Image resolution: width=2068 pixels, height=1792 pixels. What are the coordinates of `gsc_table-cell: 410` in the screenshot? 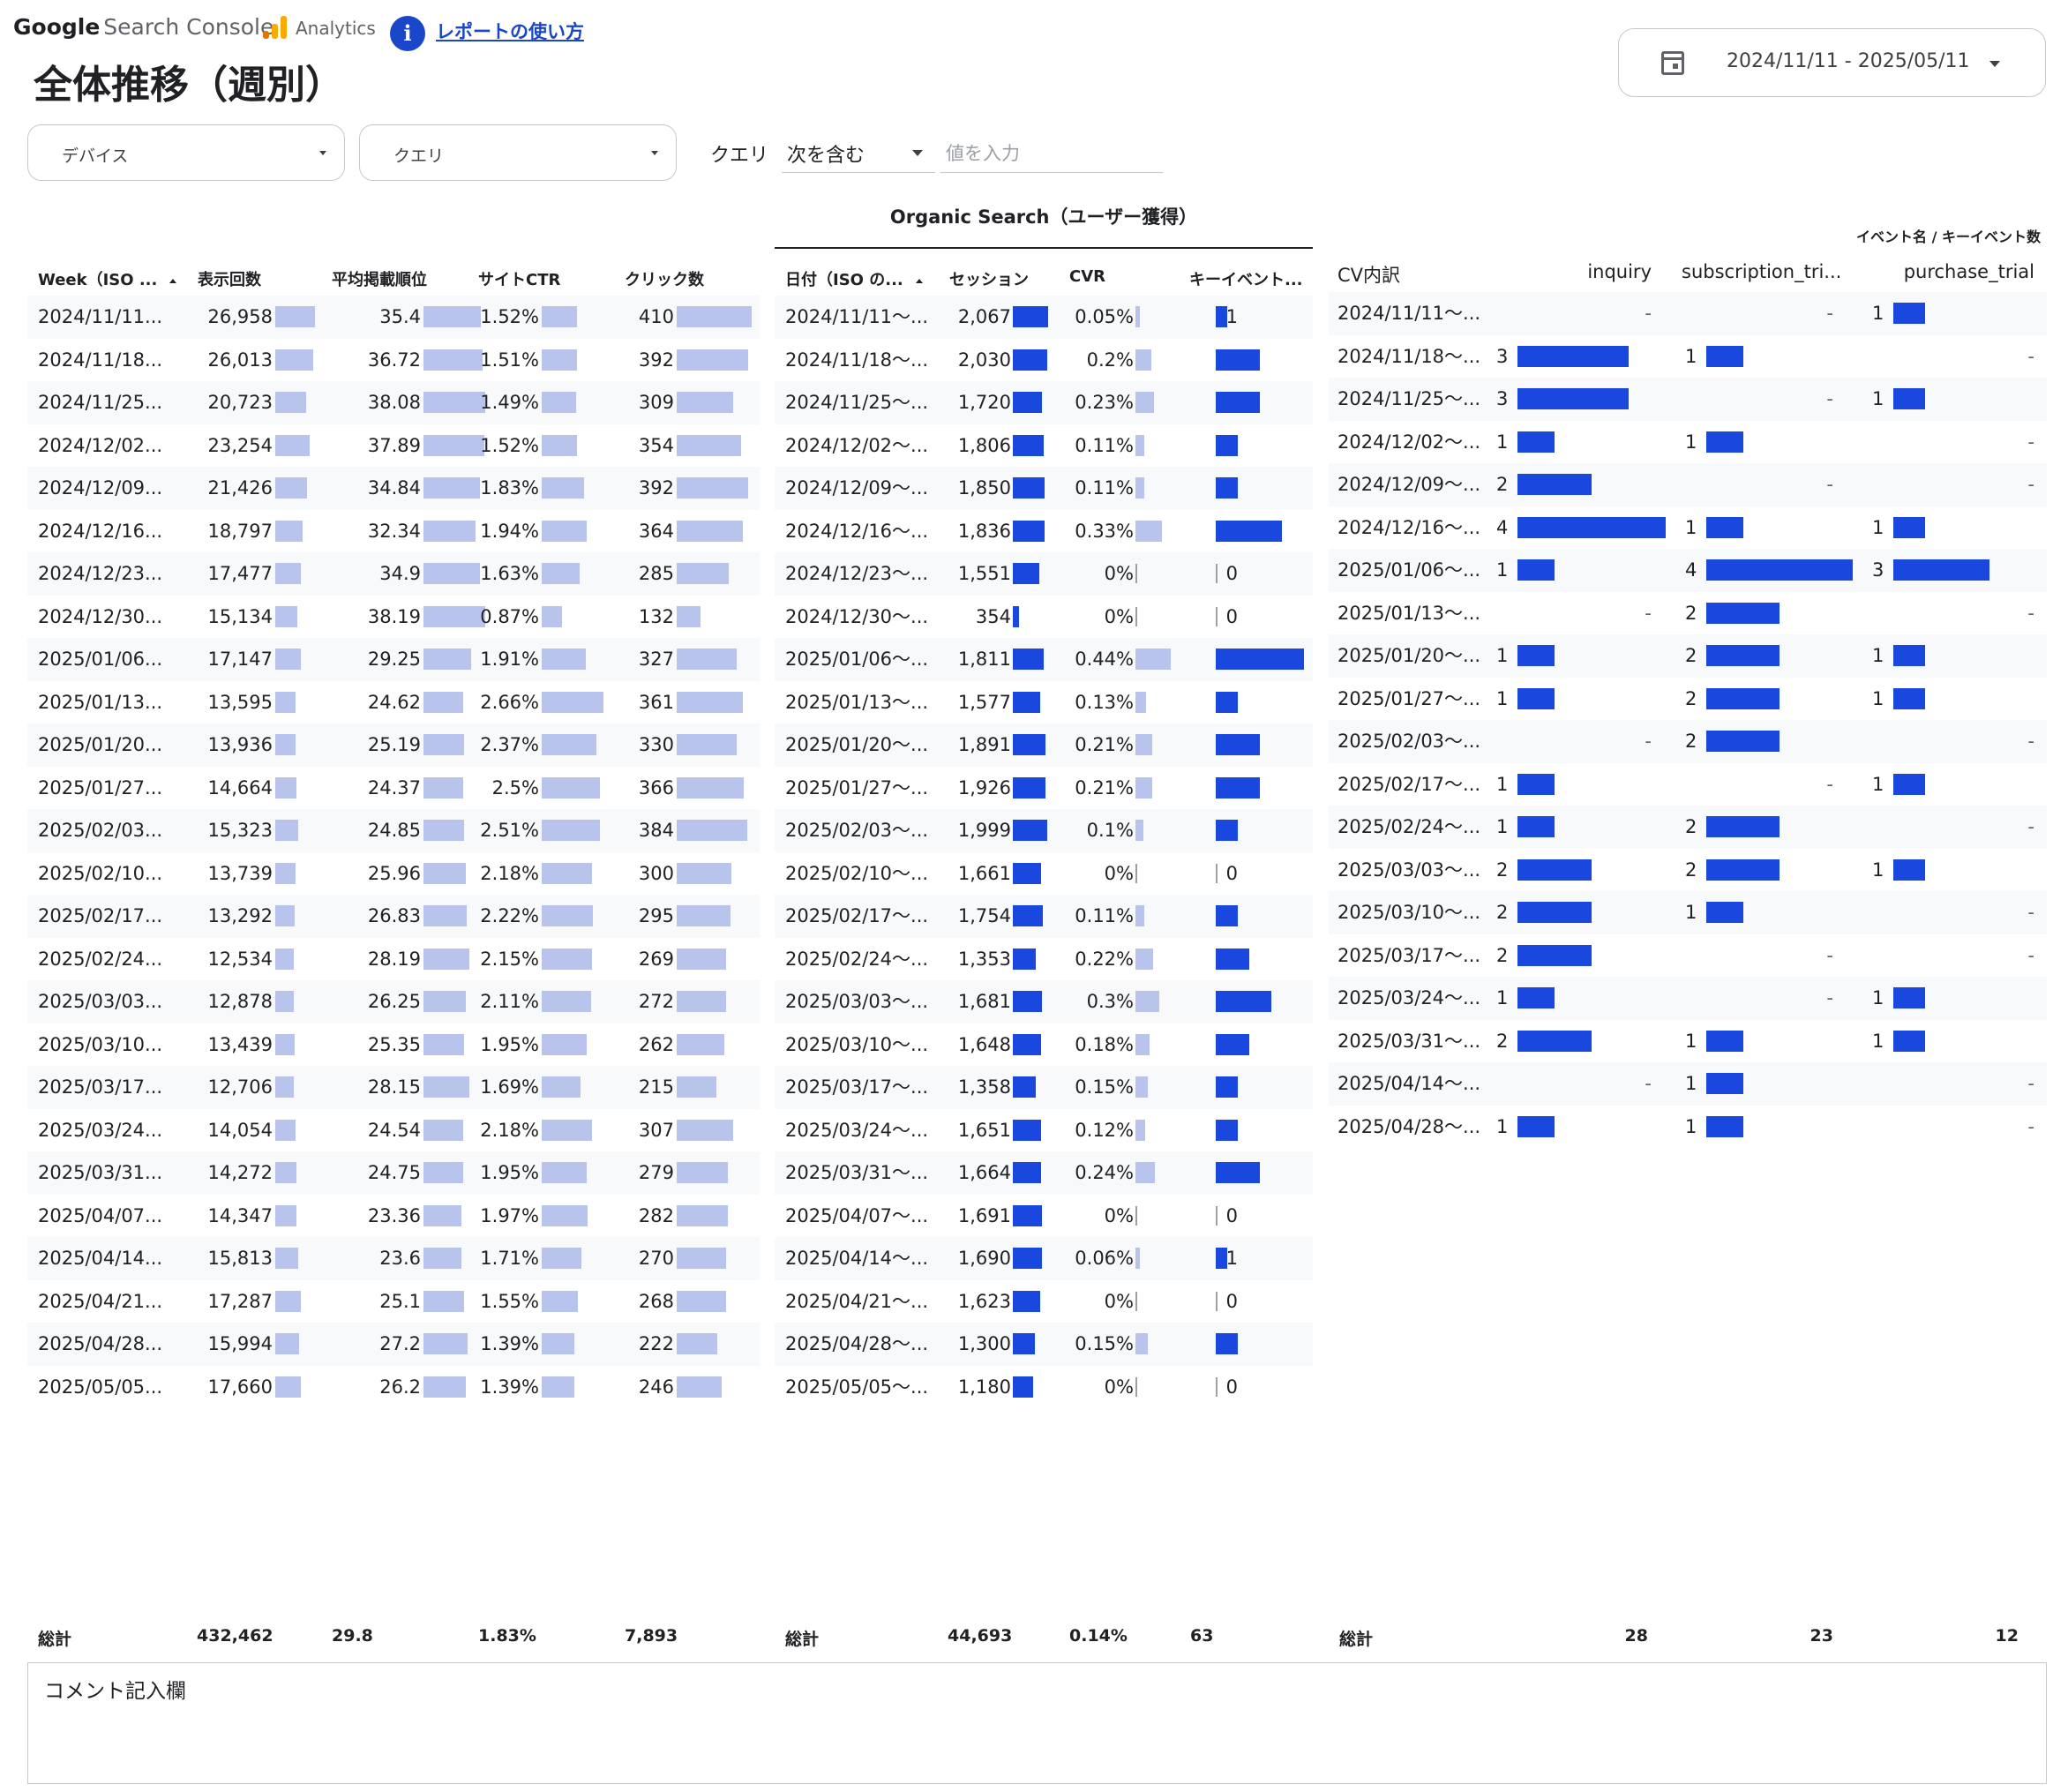 It's located at (656, 316).